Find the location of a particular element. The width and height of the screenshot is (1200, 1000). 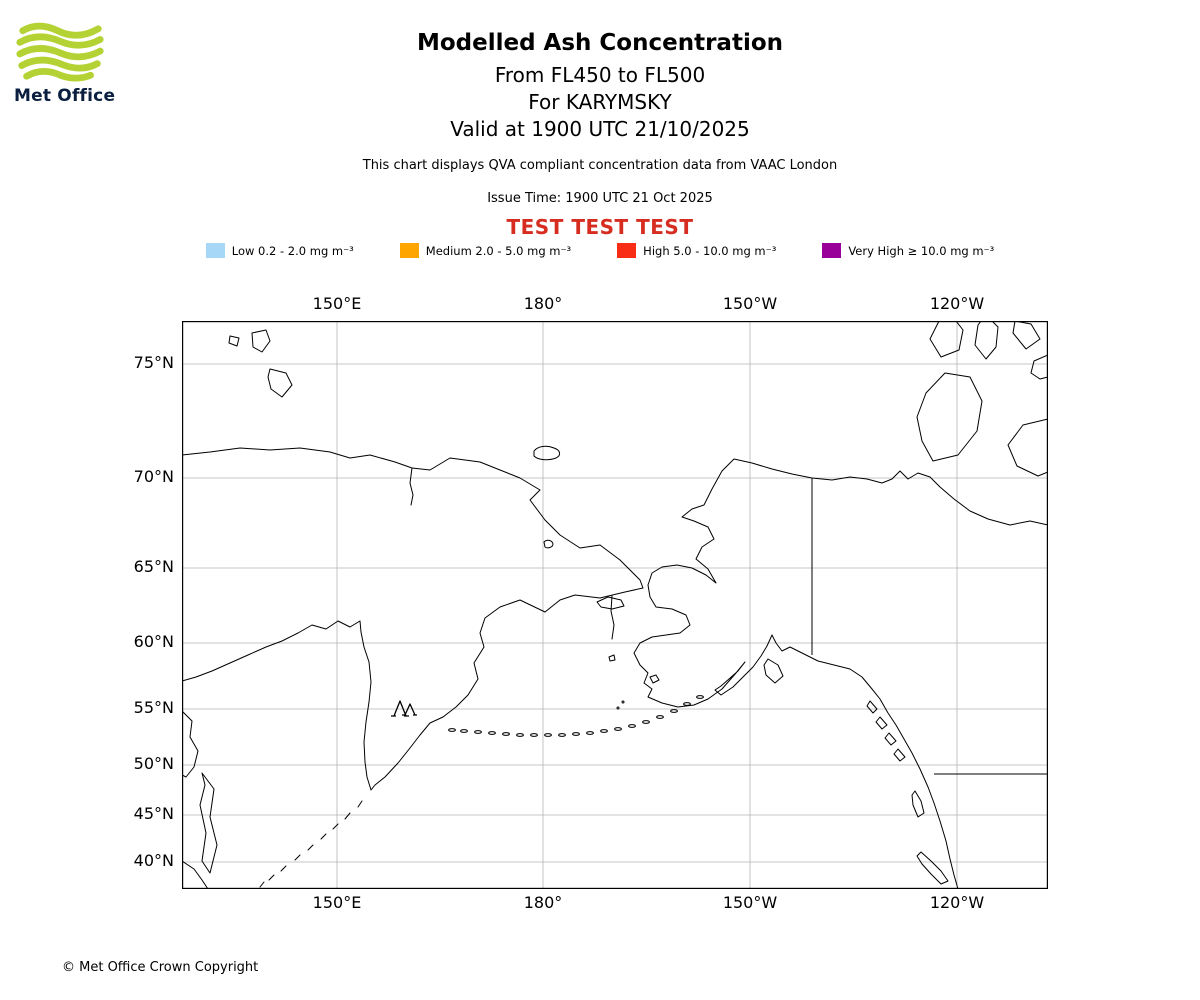

legend-label-high: High 5.0 - 10.0 mg m⁻³ is located at coordinates (710, 250).